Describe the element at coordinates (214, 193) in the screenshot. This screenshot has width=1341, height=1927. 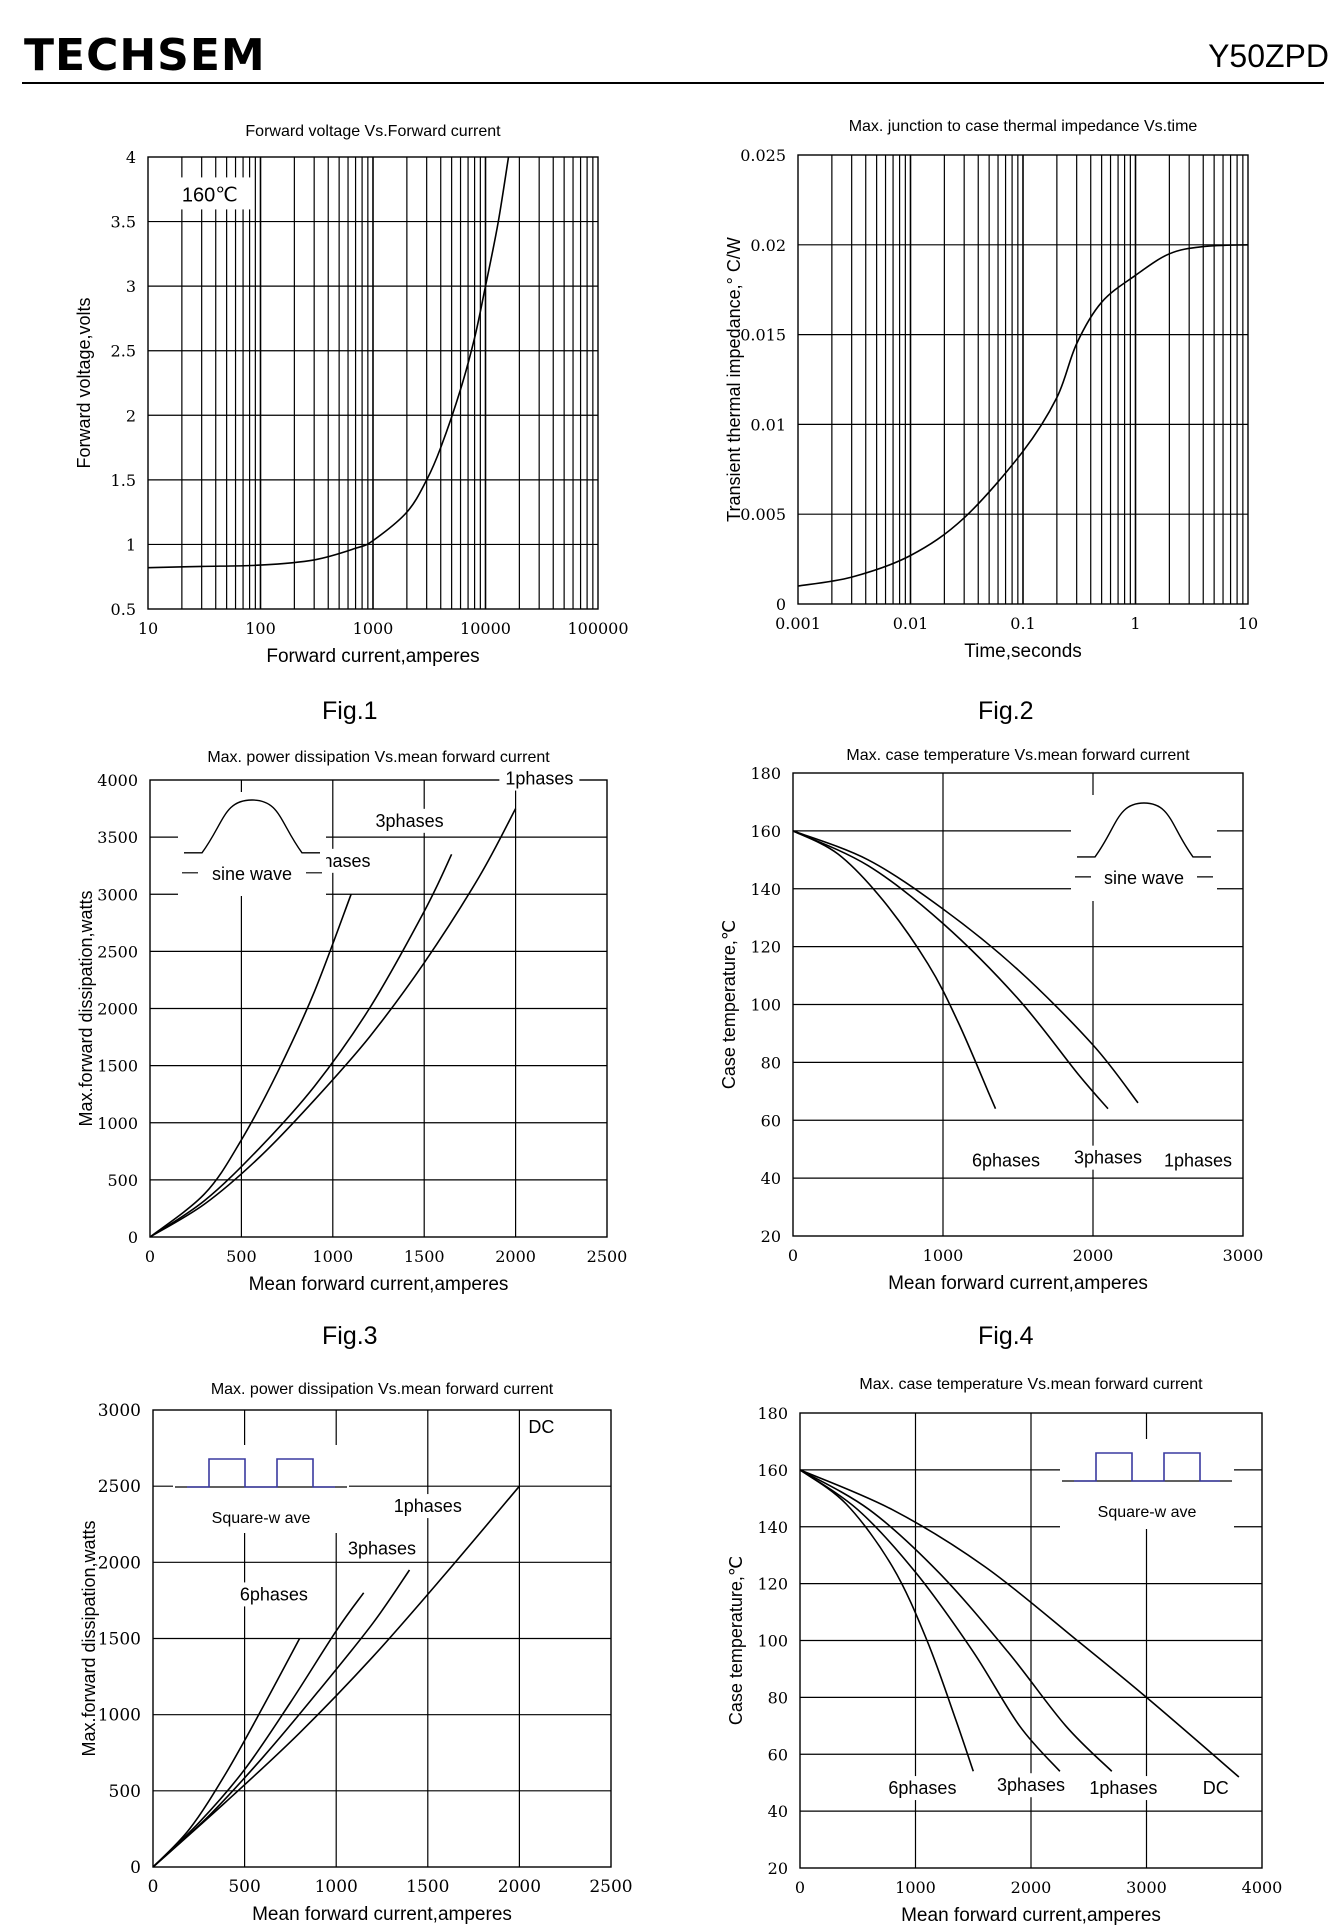
I see `annotation-background` at that location.